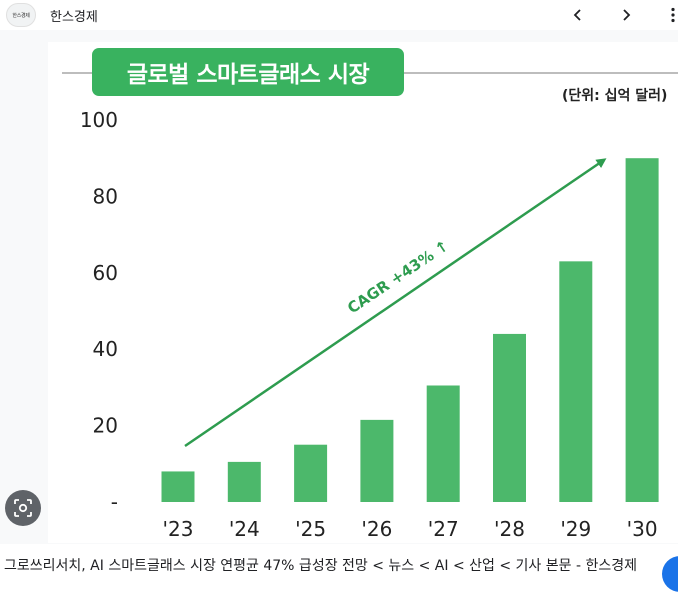 The width and height of the screenshot is (678, 603). I want to click on chevron-right-icon, so click(627, 15).